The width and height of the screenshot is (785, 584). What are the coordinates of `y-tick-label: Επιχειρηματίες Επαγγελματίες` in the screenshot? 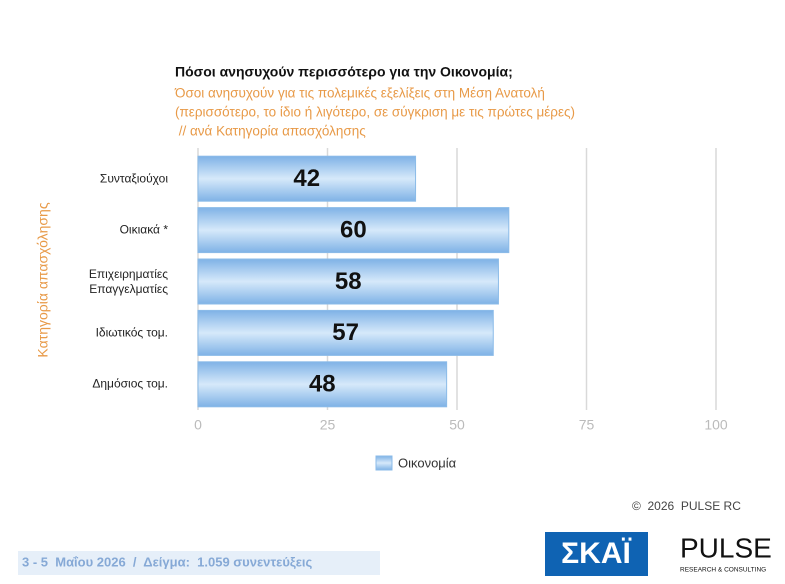 It's located at (128, 281).